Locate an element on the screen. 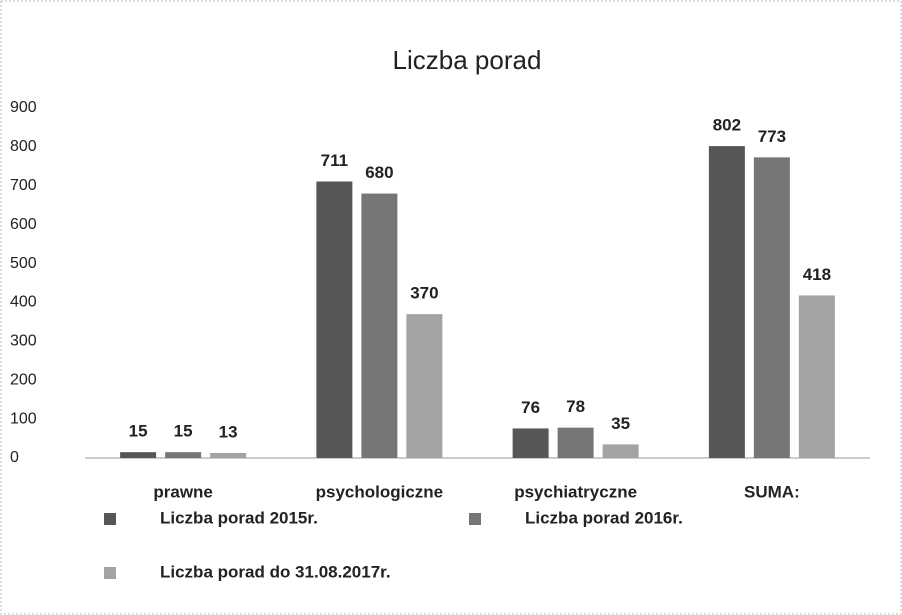 The image size is (902, 615). x-tick-label: psychiatryczne is located at coordinates (575, 491).